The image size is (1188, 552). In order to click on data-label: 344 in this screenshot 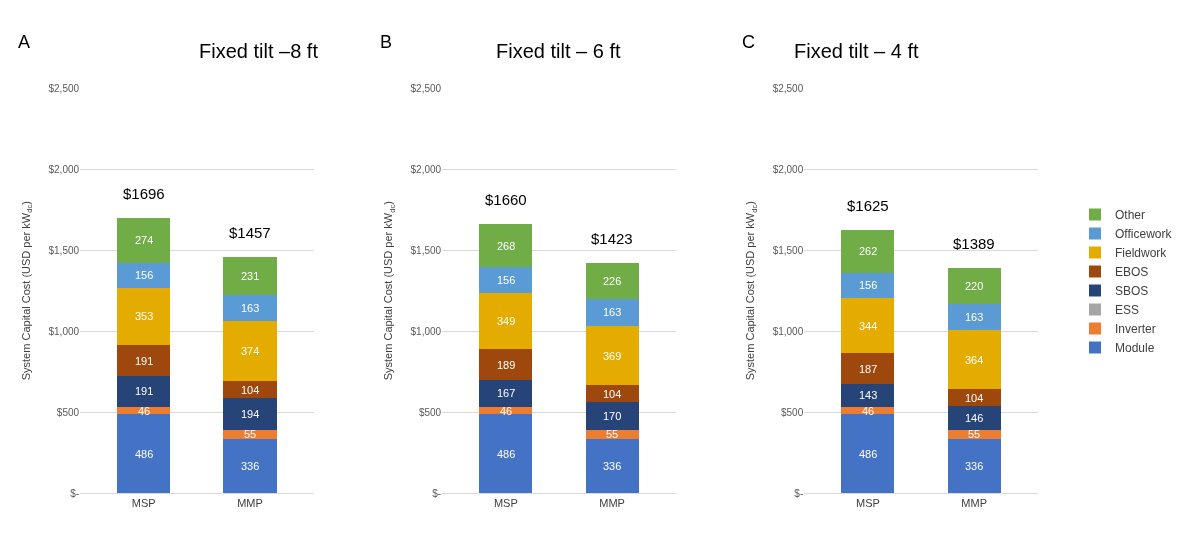, I will do `click(868, 326)`.